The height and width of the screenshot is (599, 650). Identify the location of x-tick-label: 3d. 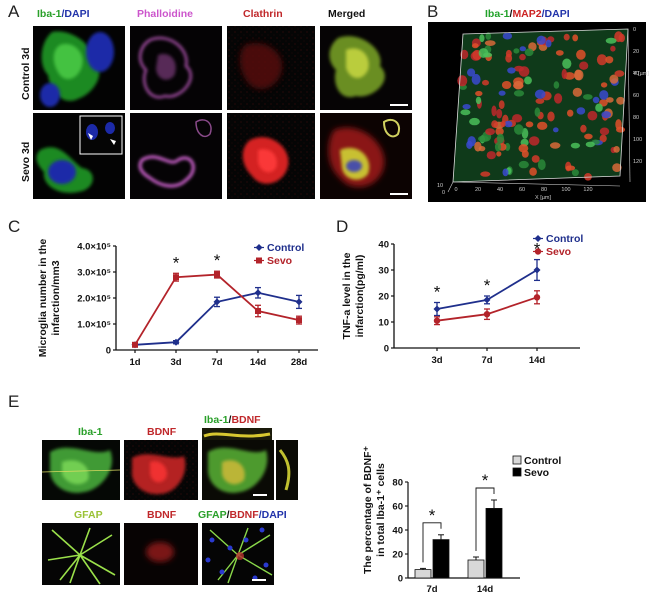
(175, 362).